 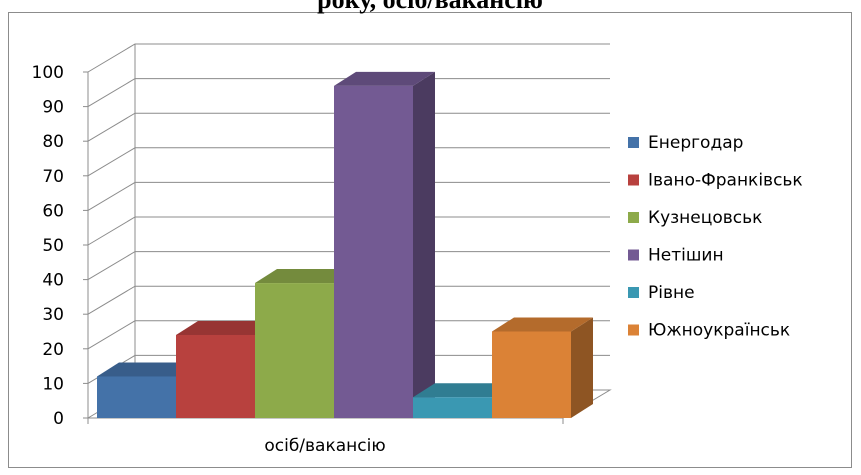 I want to click on y-tick-label: 0, so click(x=58, y=419).